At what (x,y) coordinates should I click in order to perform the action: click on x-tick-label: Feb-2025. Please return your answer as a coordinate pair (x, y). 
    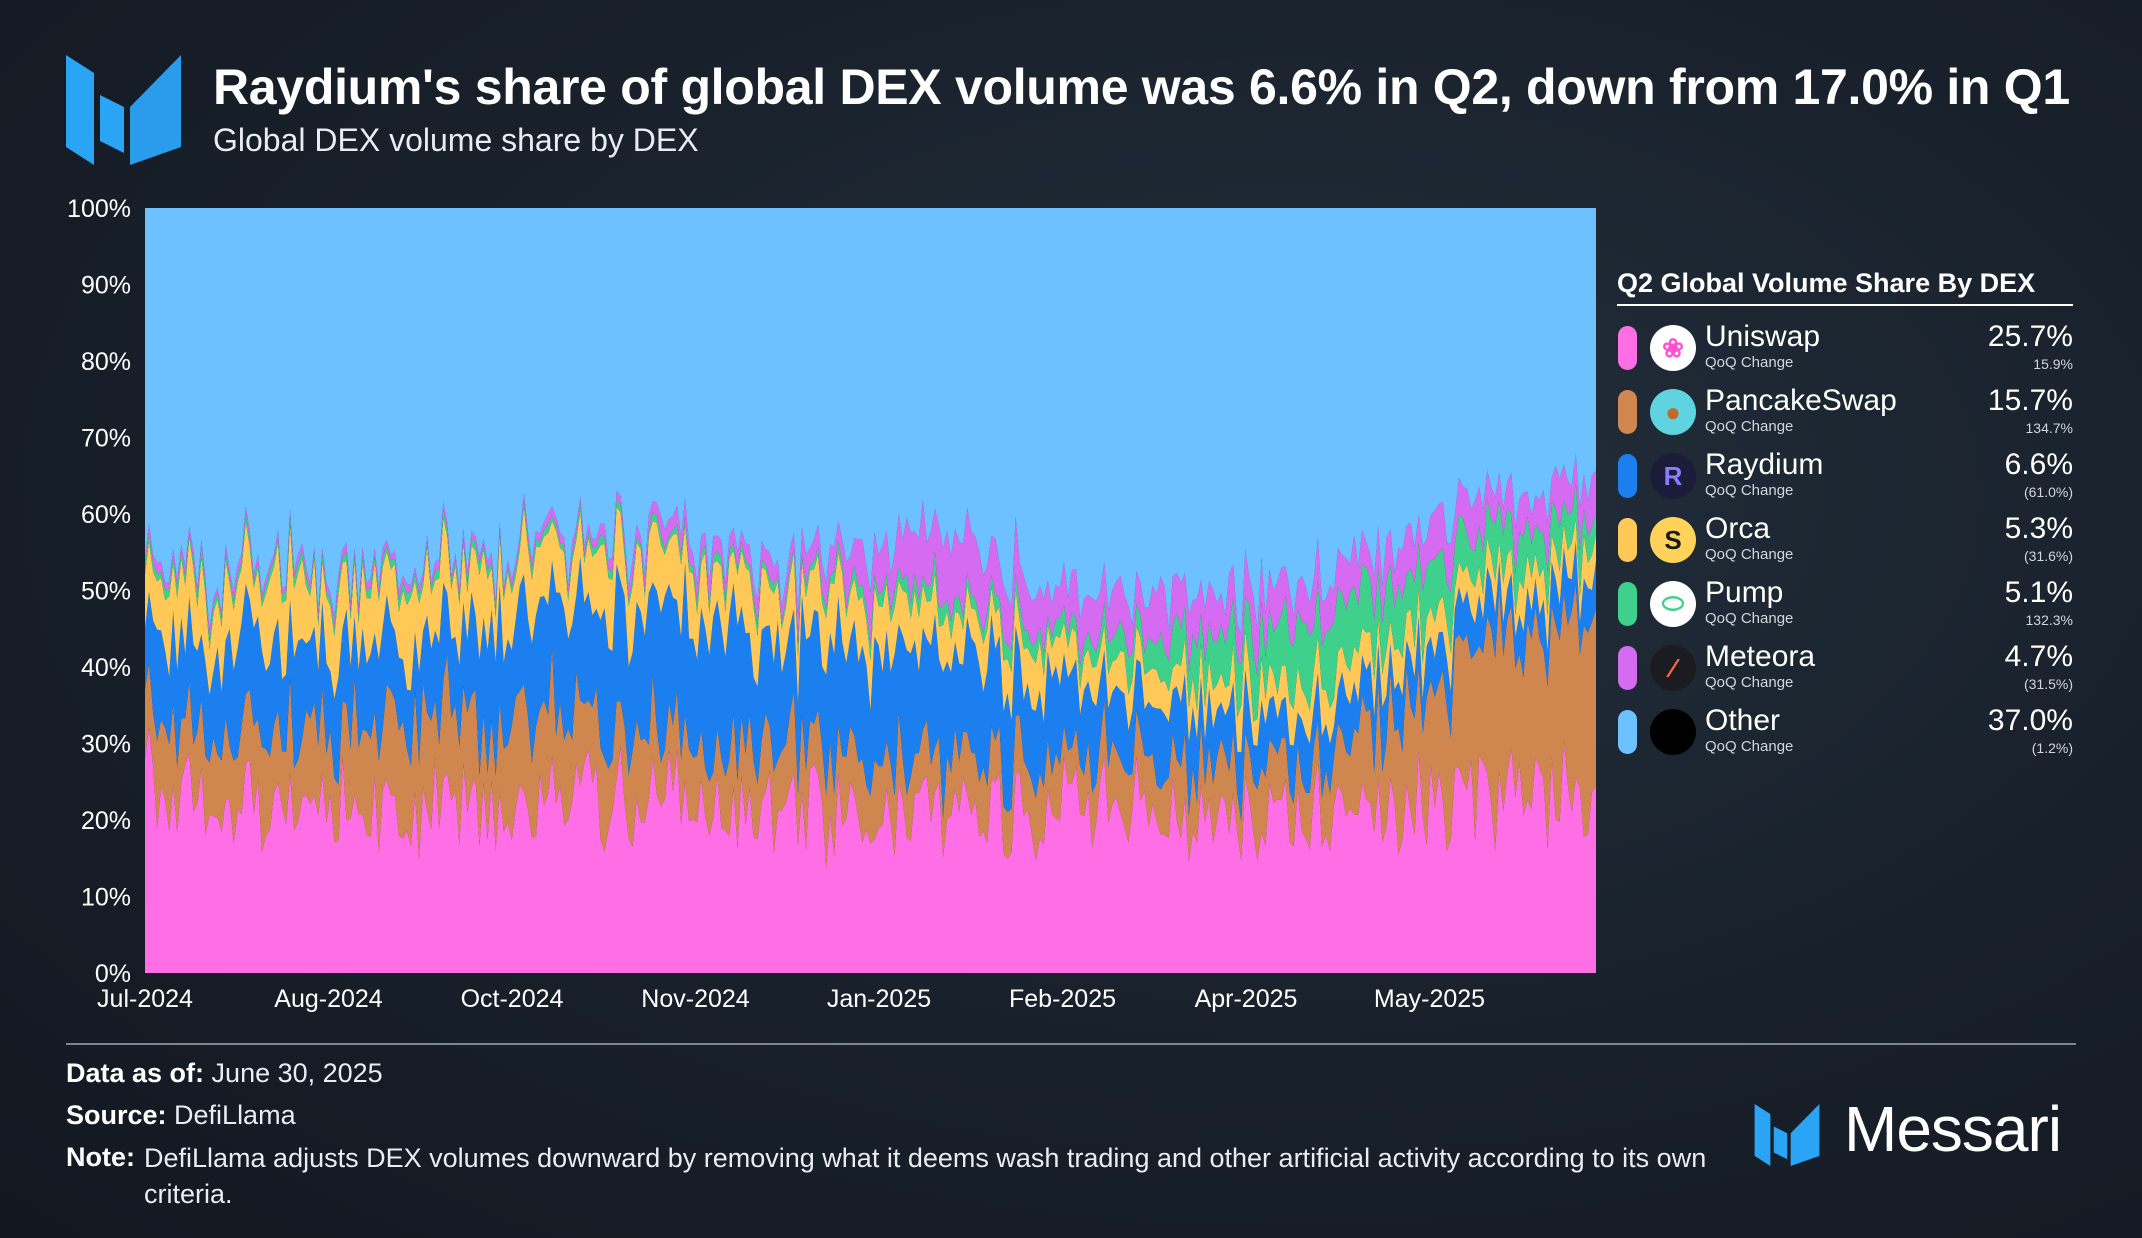
    Looking at the image, I should click on (1062, 999).